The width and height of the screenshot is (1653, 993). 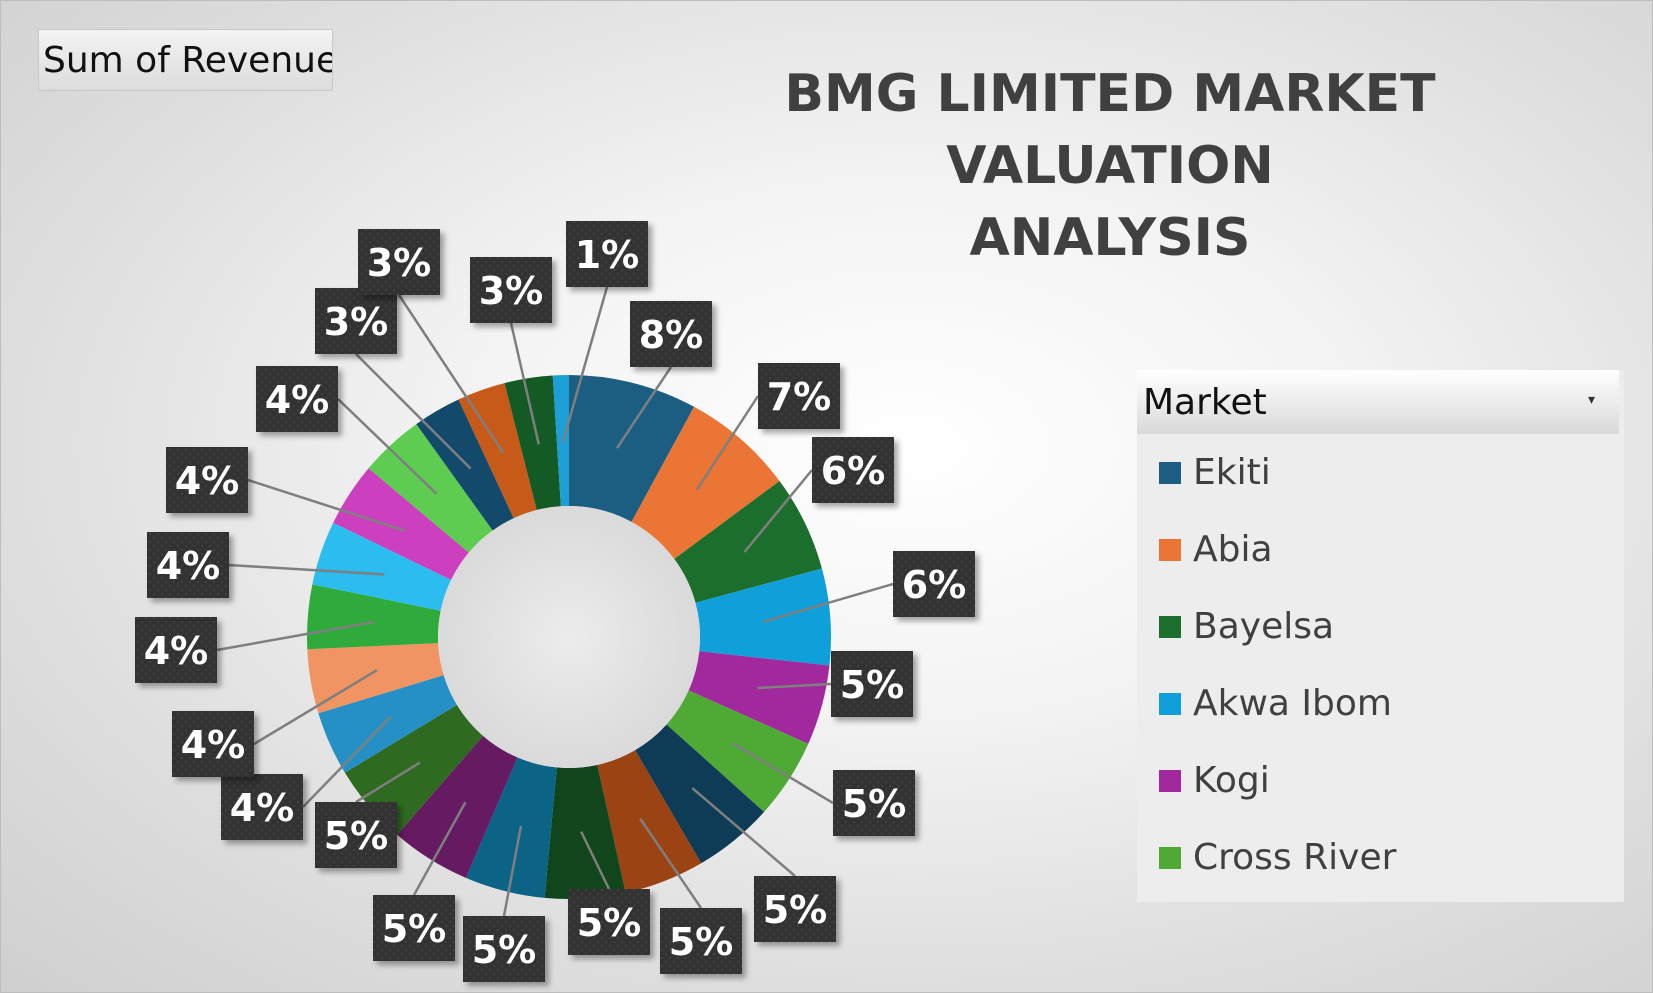 I want to click on sum-of-revenue-field-button: Sum of Revenue, so click(x=185, y=60).